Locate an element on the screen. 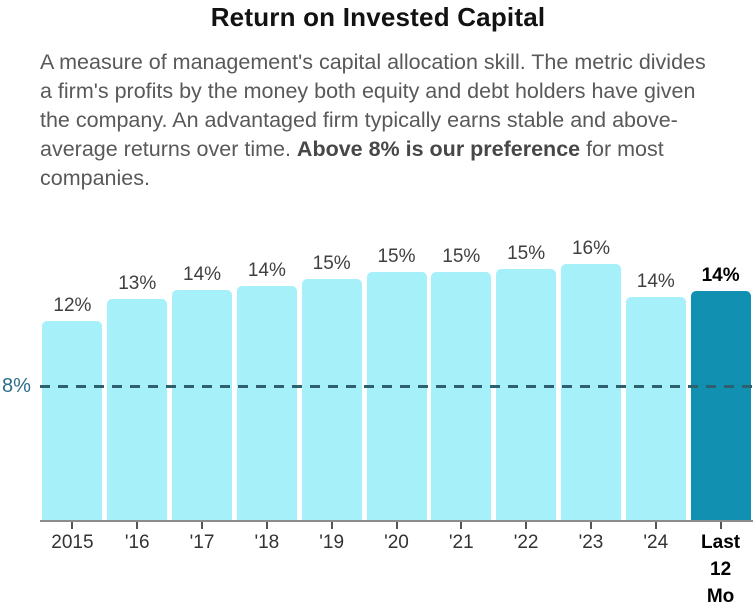 The image size is (756, 611). x-axis-line is located at coordinates (396, 521).